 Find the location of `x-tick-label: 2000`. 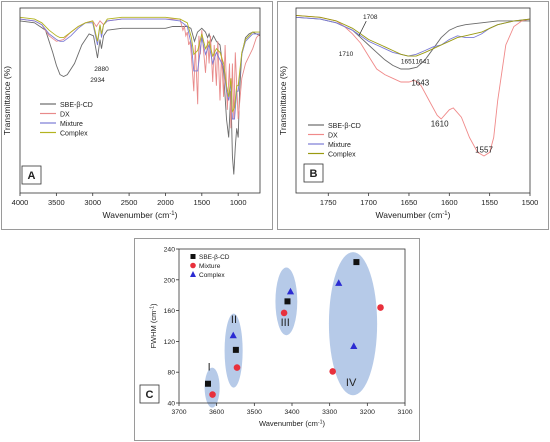

x-tick-label: 2000 is located at coordinates (165, 202).